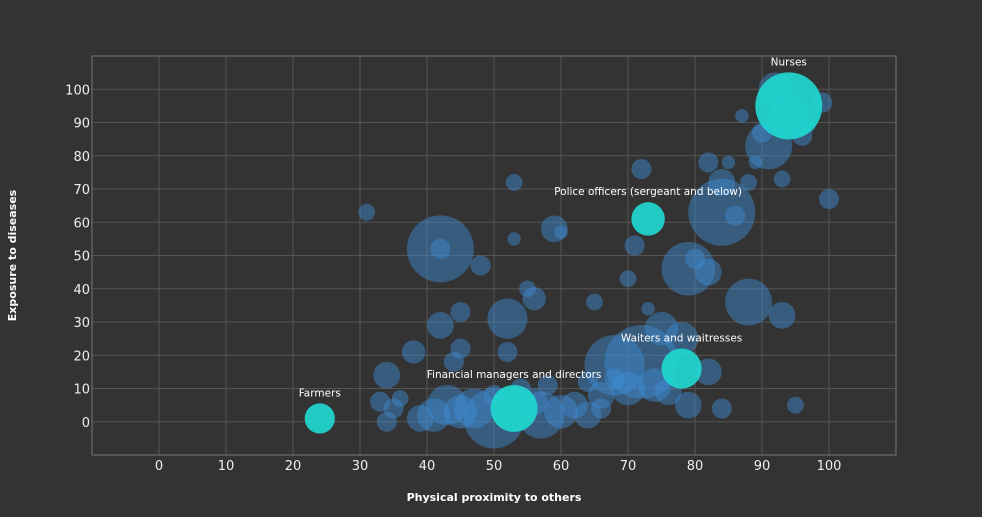  Describe the element at coordinates (81, 356) in the screenshot. I see `y-tick-label: 20` at that location.